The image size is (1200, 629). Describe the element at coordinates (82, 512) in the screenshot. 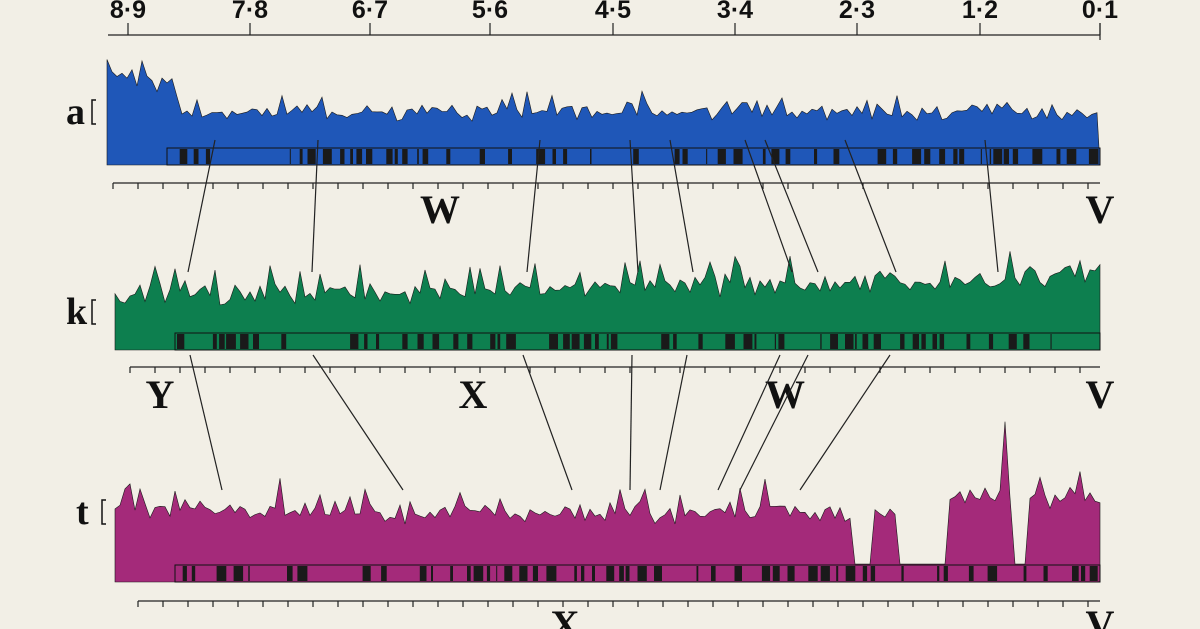

I see `panel-label: t` at that location.